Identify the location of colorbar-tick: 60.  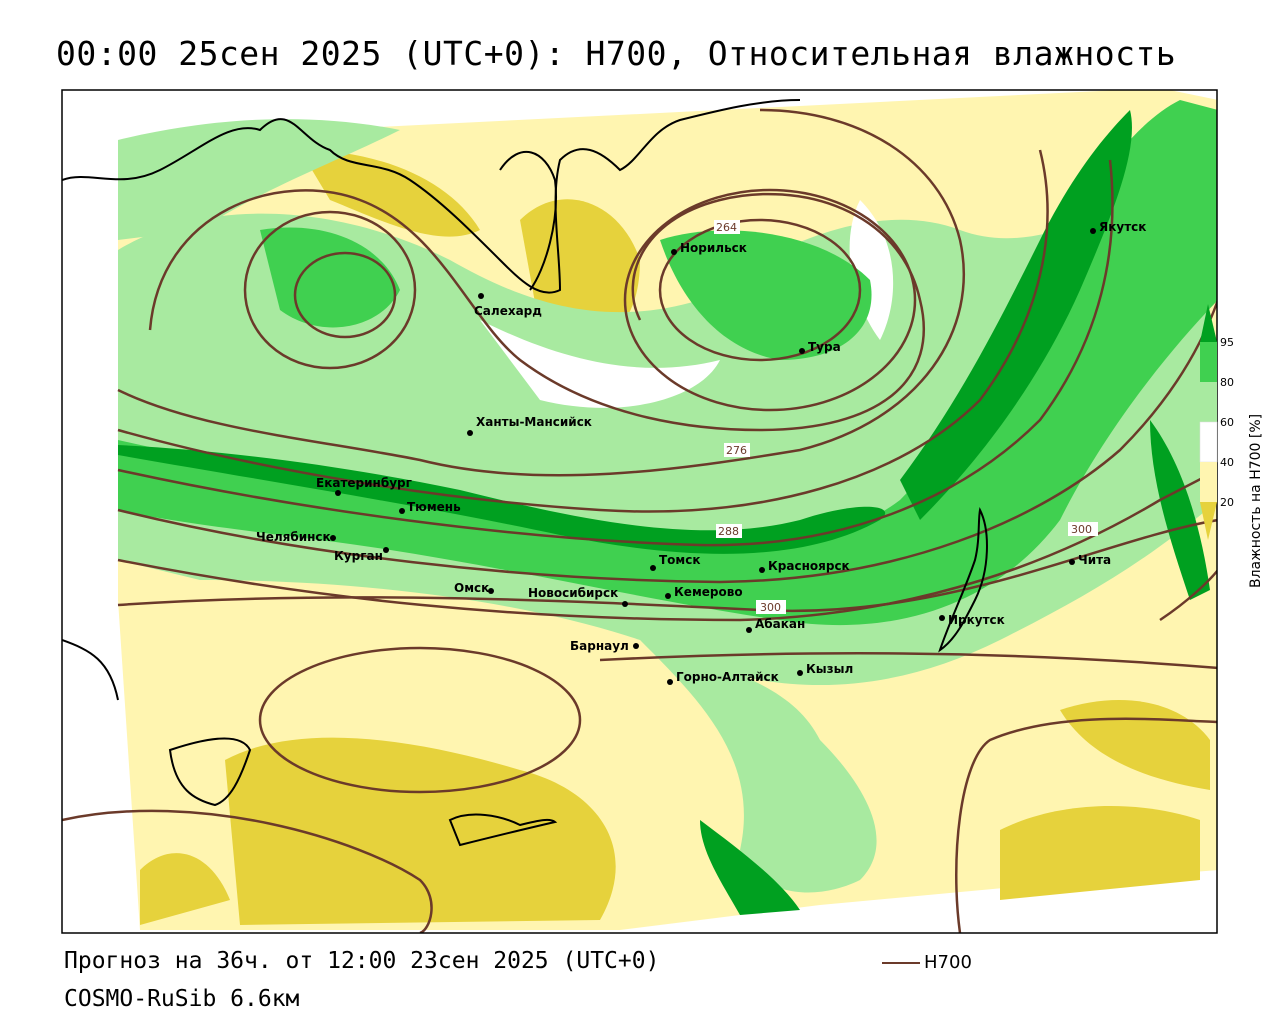
(1227, 422).